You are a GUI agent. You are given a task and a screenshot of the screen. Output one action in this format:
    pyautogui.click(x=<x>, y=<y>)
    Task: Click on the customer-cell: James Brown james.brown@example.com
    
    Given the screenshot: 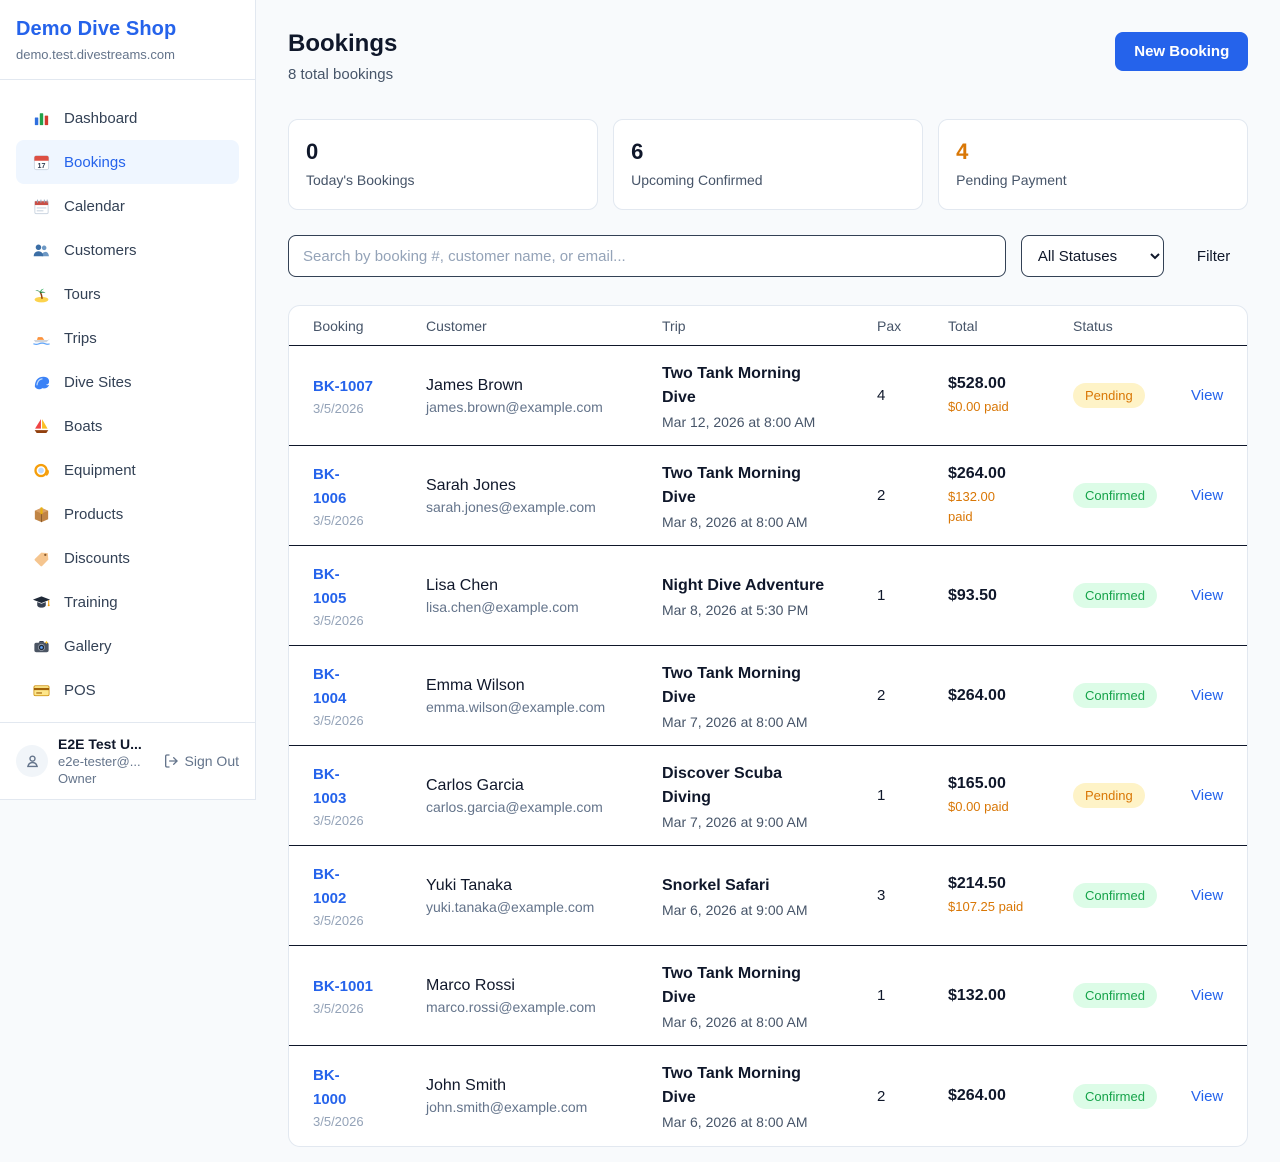 What is the action you would take?
    pyautogui.click(x=544, y=396)
    